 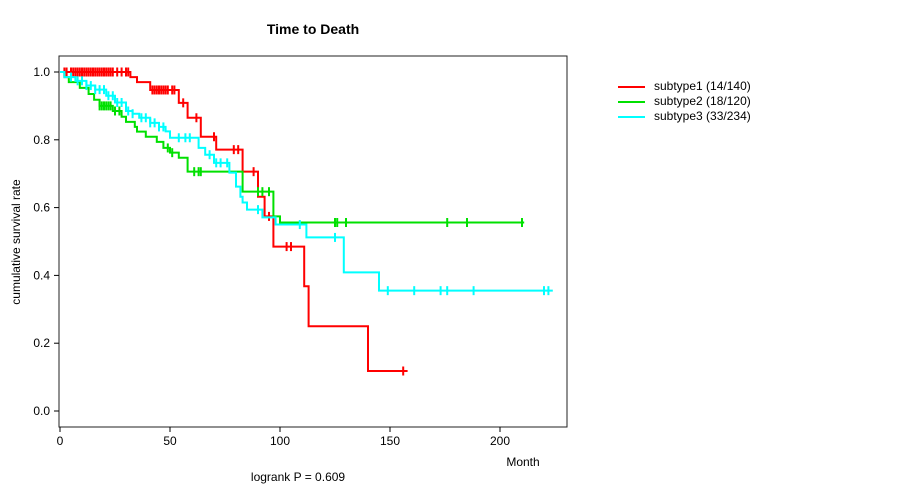 What do you see at coordinates (631, 86) in the screenshot?
I see `legend-line-subtype1` at bounding box center [631, 86].